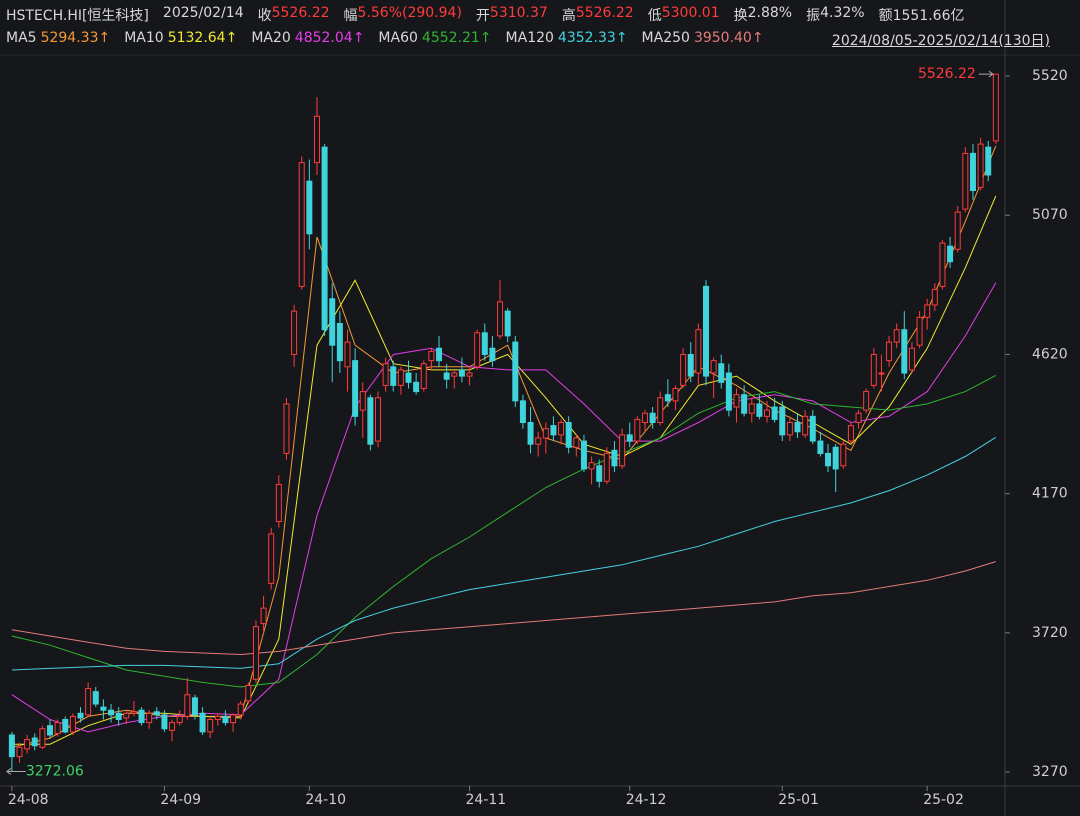 The width and height of the screenshot is (1080, 816). I want to click on legend-name: MA5, so click(21, 38).